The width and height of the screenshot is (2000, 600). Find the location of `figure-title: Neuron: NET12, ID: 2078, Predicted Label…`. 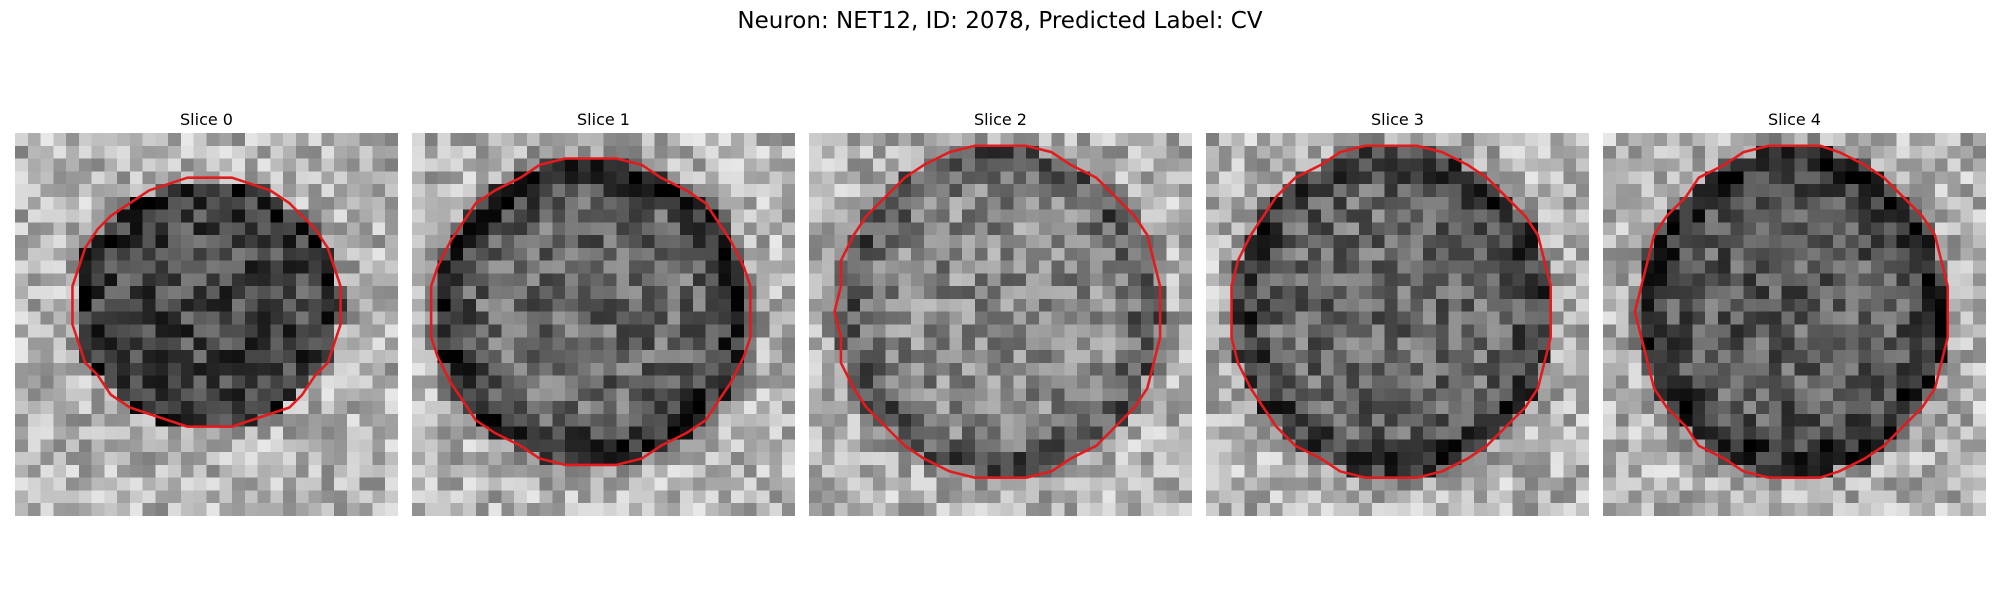

figure-title: Neuron: NET12, ID: 2078, Predicted Label… is located at coordinates (1000, 21).